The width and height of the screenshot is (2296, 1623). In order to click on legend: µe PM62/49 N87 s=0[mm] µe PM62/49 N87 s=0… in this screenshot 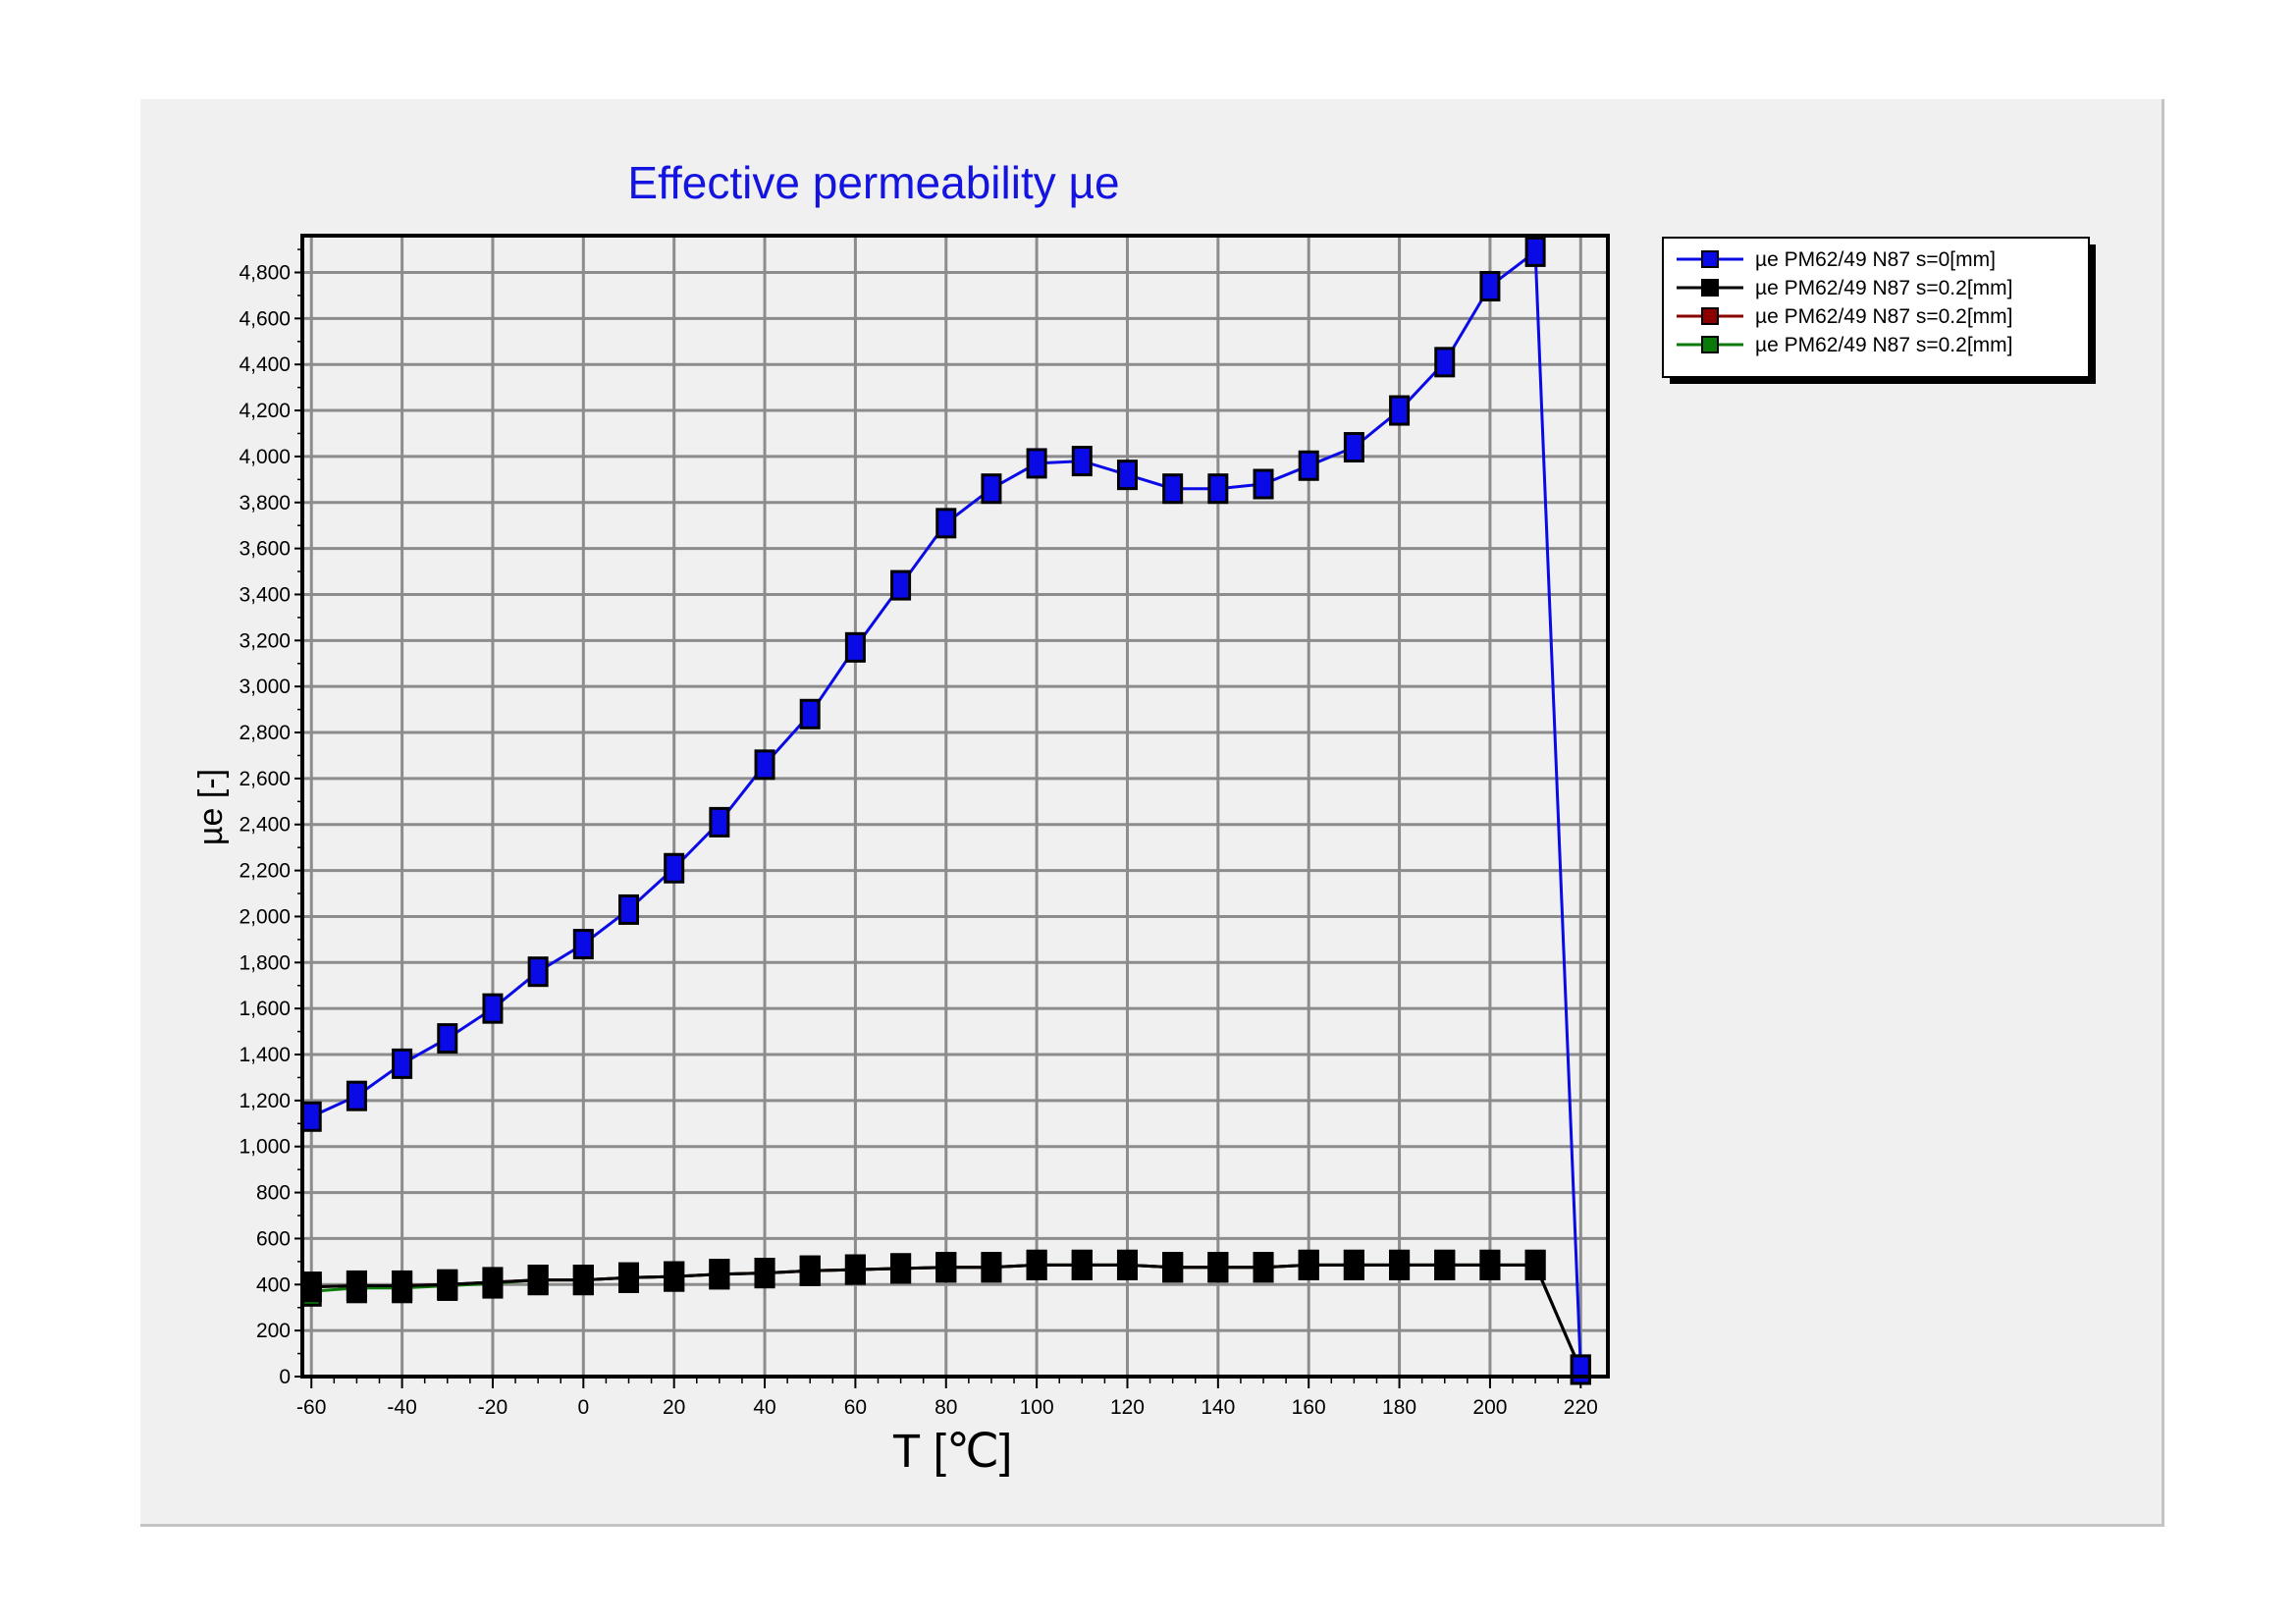, I will do `click(1879, 310)`.